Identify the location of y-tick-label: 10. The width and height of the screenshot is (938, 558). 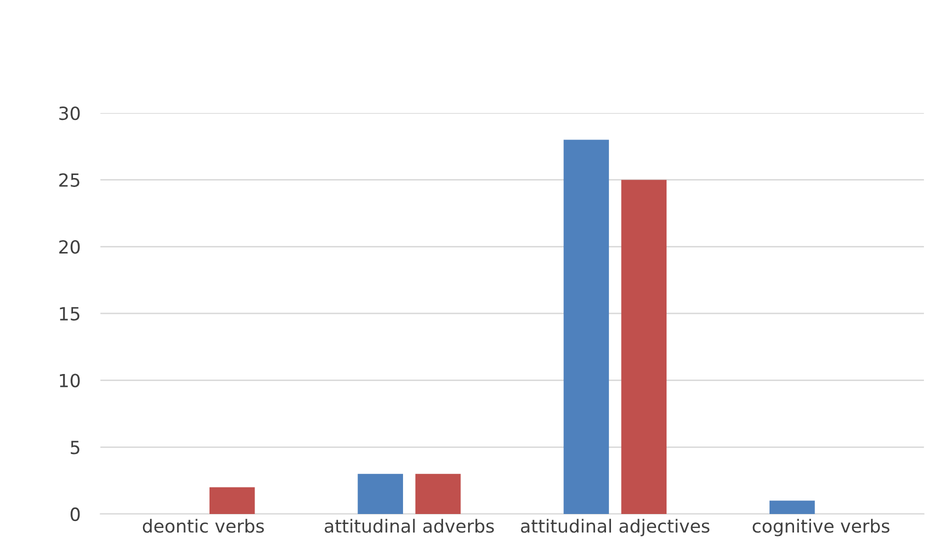
(70, 381).